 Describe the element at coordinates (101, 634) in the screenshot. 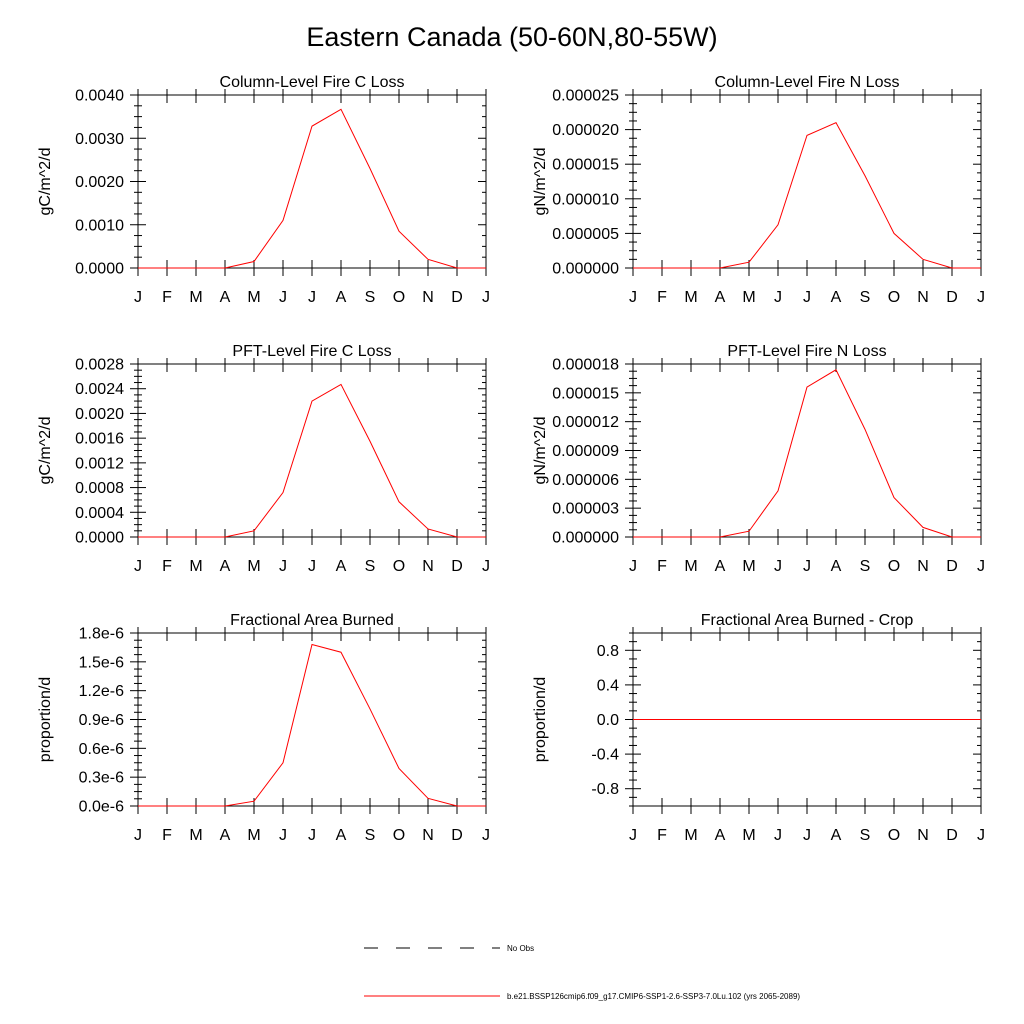

I see `y-tick-label: 1.8e-6` at that location.